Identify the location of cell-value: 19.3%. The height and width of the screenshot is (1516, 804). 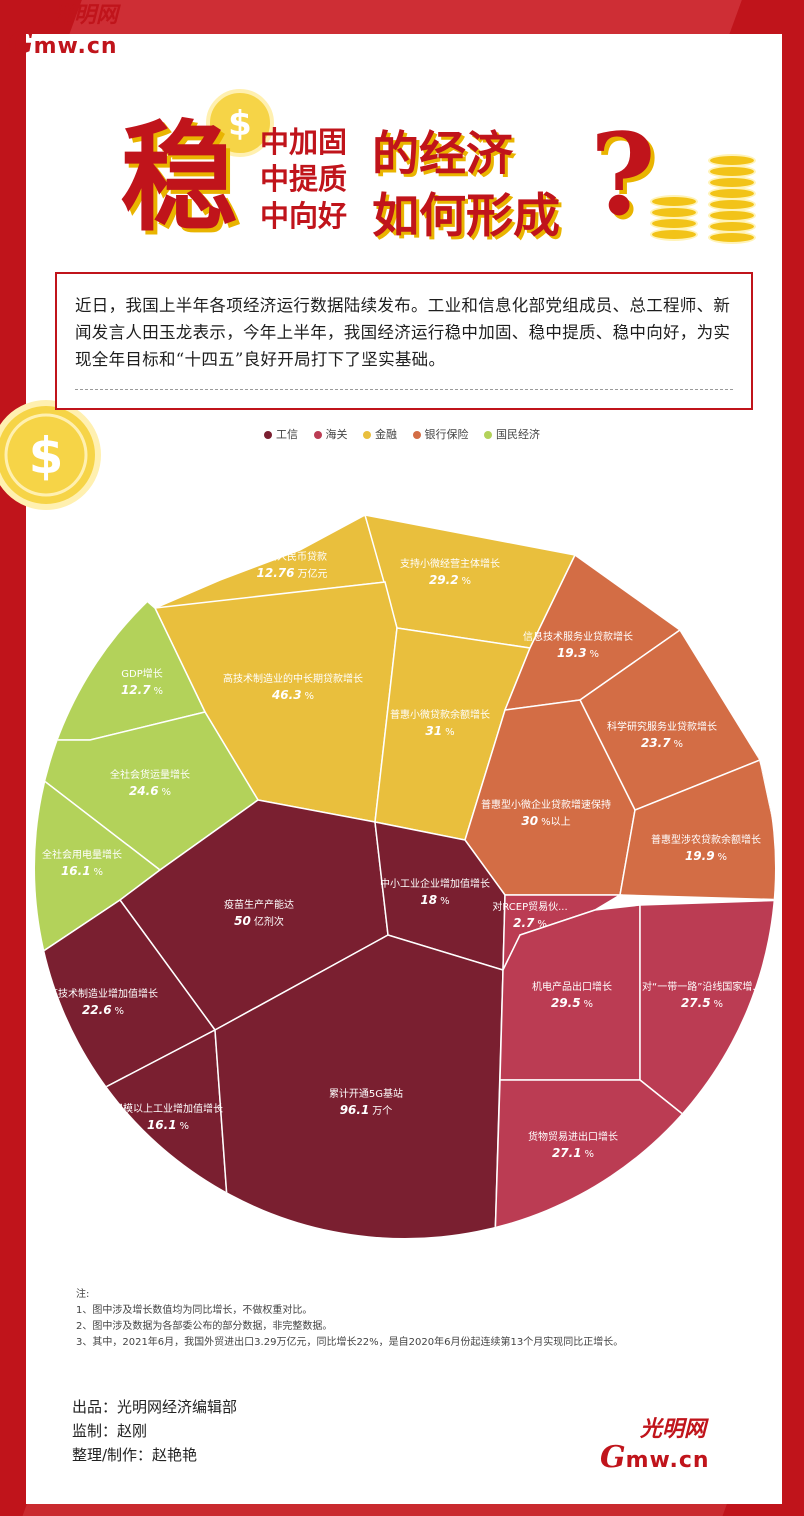
(578, 653).